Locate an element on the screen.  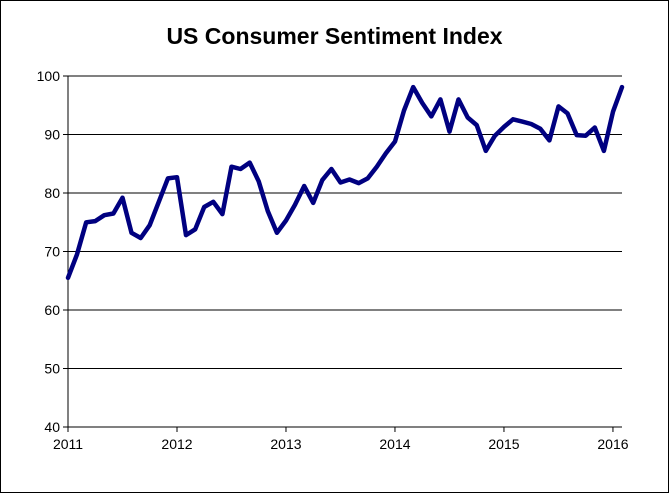
y-tick-label: 100 is located at coordinates (49, 76).